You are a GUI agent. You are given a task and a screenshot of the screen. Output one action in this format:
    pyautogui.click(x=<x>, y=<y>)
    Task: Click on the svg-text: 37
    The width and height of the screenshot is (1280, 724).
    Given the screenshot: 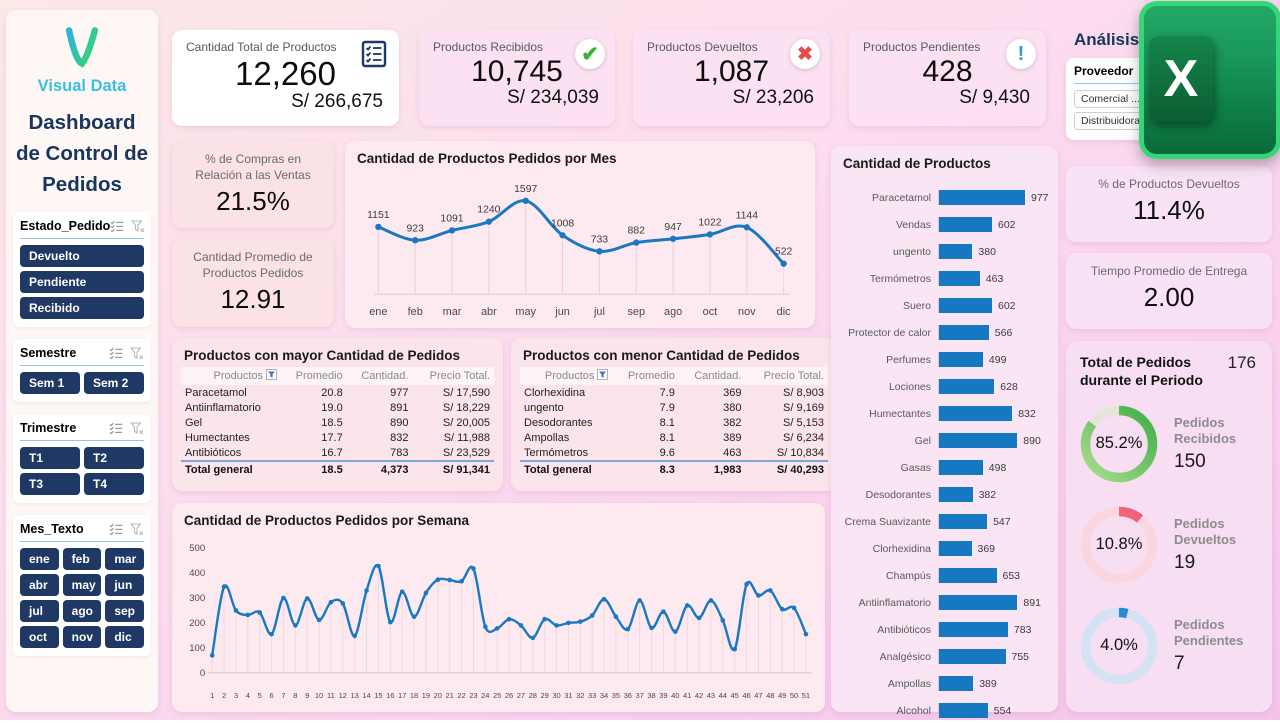 What is the action you would take?
    pyautogui.click(x=639, y=695)
    